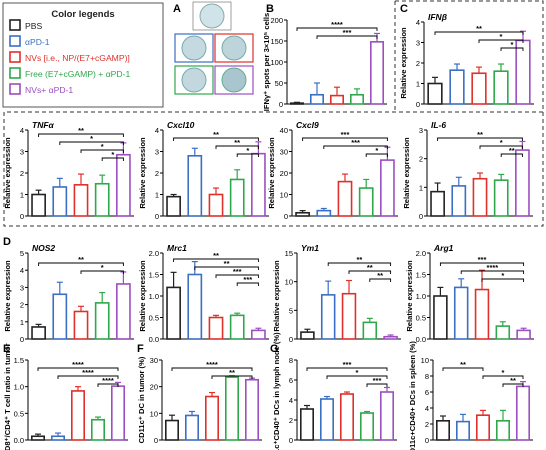 This screenshot has height=450, width=546. Describe the element at coordinates (289, 253) in the screenshot. I see `y-tick-label: 15` at that location.